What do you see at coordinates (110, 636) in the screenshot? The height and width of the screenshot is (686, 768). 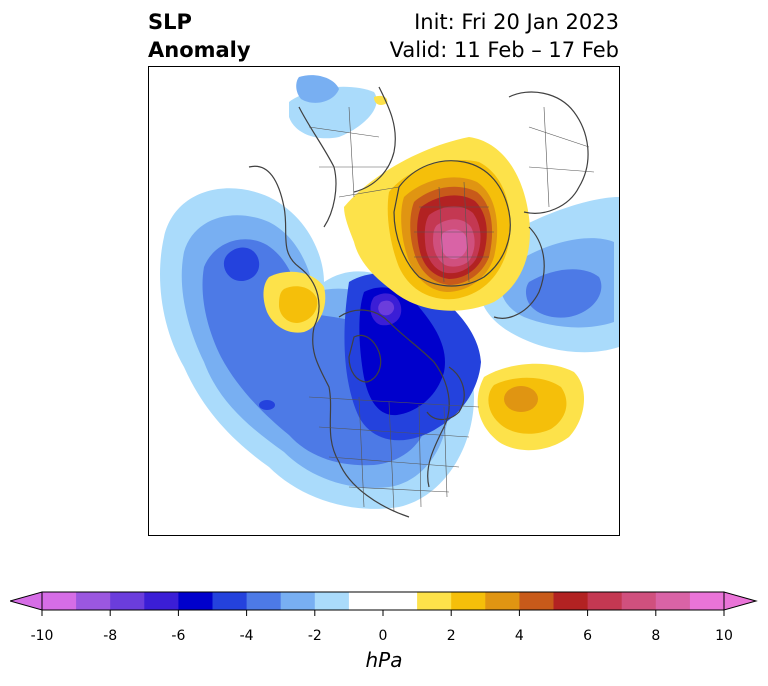 I see `colorbar-tick-label: -8` at bounding box center [110, 636].